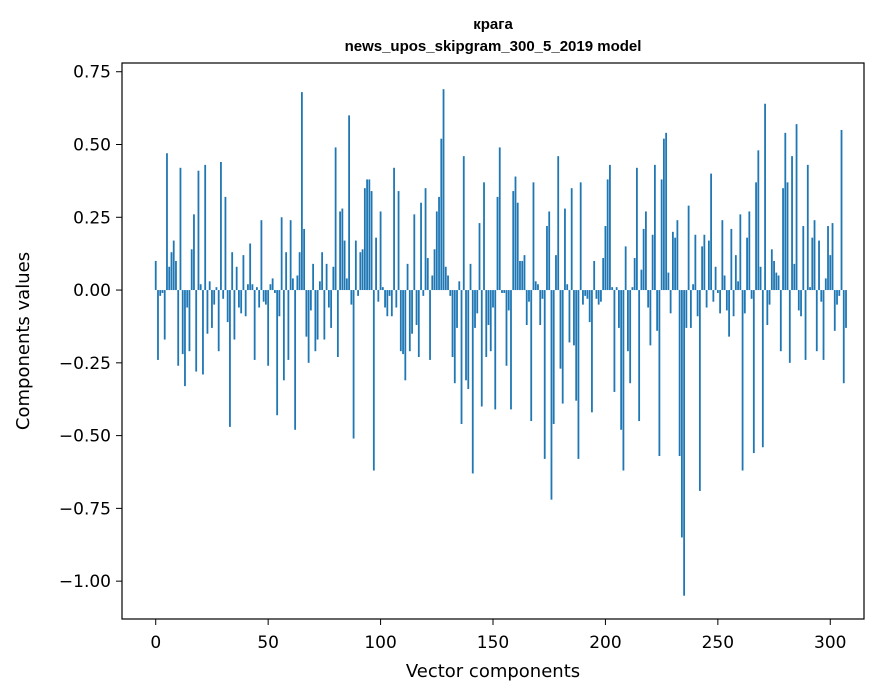 This screenshot has height=696, width=880. Describe the element at coordinates (155, 643) in the screenshot. I see `x-tick-label: 0` at that location.